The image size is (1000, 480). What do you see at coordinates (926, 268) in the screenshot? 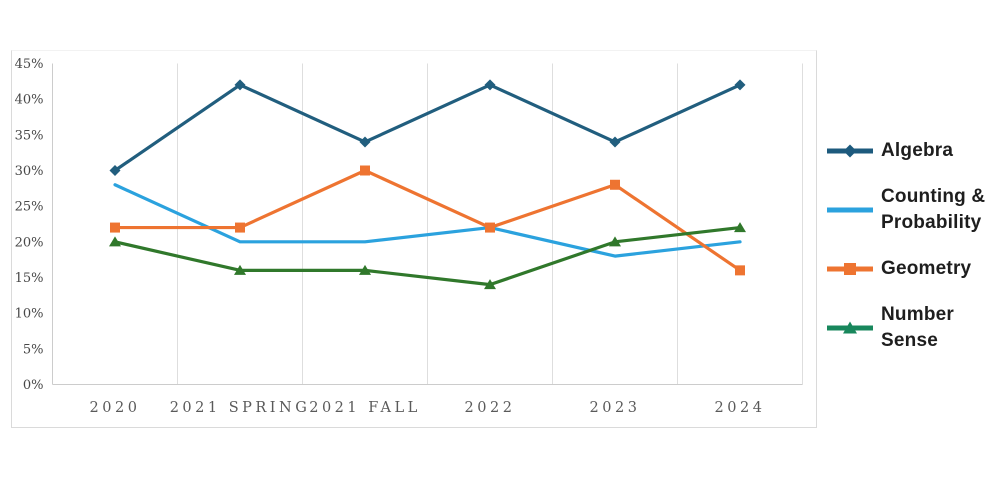
I see `legend-label-geometry: Geometry` at bounding box center [926, 268].